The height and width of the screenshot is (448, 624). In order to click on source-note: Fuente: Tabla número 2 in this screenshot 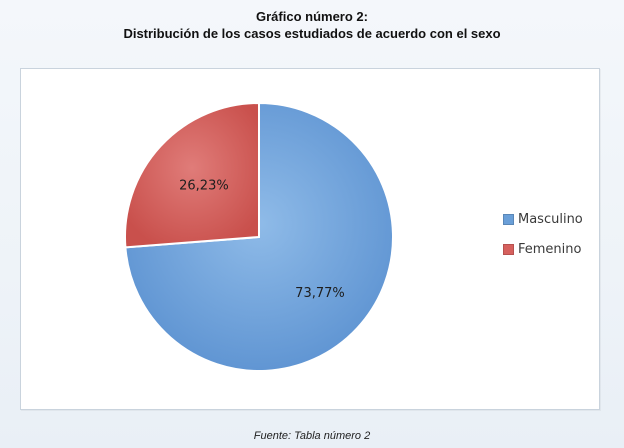, I will do `click(312, 436)`.